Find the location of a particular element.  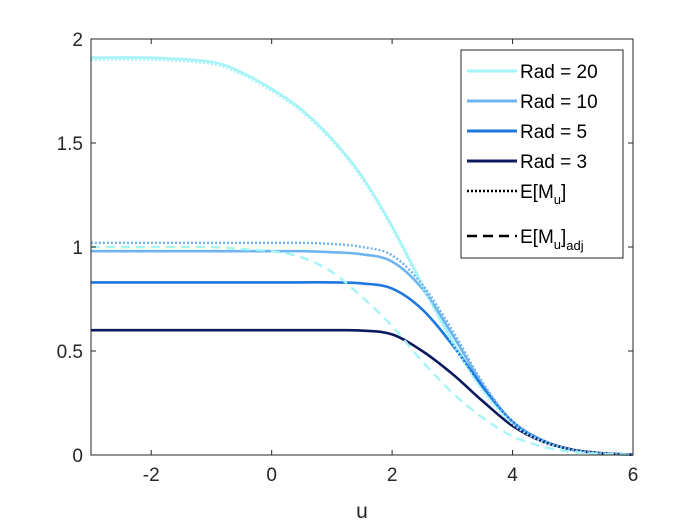

x-tick-label: 0 is located at coordinates (271, 475).